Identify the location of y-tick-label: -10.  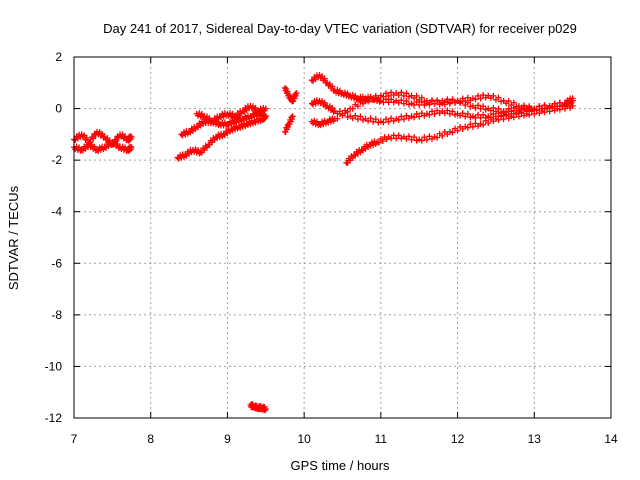
(54, 366).